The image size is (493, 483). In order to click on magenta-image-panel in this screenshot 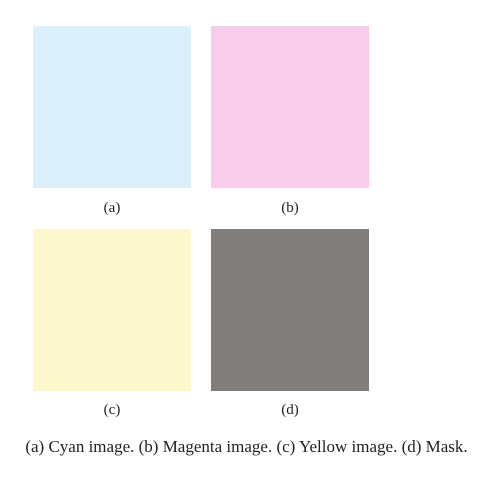, I will do `click(290, 107)`.